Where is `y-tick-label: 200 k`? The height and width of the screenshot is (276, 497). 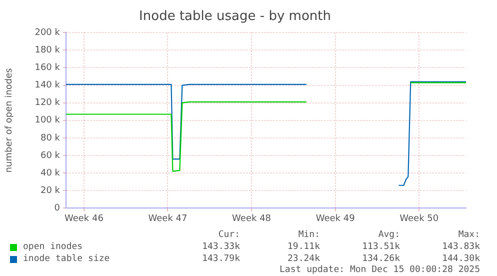
y-tick-label: 200 k is located at coordinates (47, 33).